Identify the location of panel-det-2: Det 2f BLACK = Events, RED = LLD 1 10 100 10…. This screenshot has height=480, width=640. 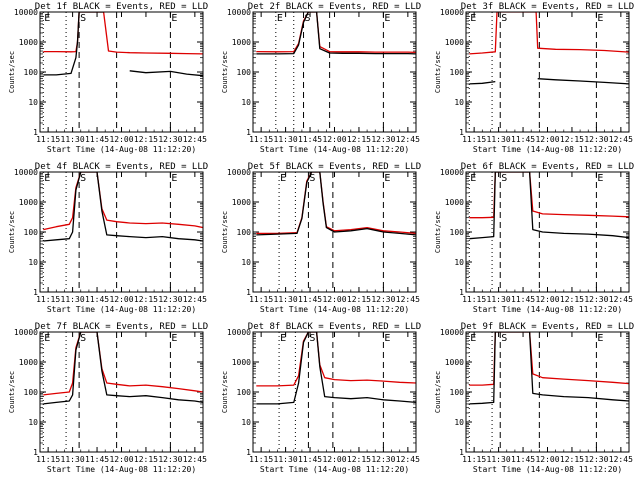
(321, 78).